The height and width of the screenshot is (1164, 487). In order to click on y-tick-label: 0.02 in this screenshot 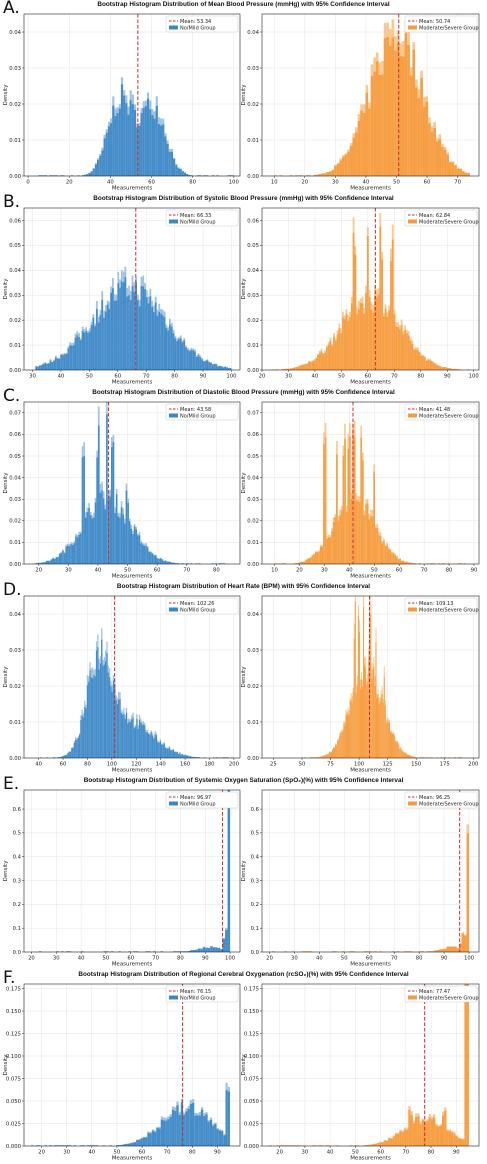, I will do `click(15, 687)`.